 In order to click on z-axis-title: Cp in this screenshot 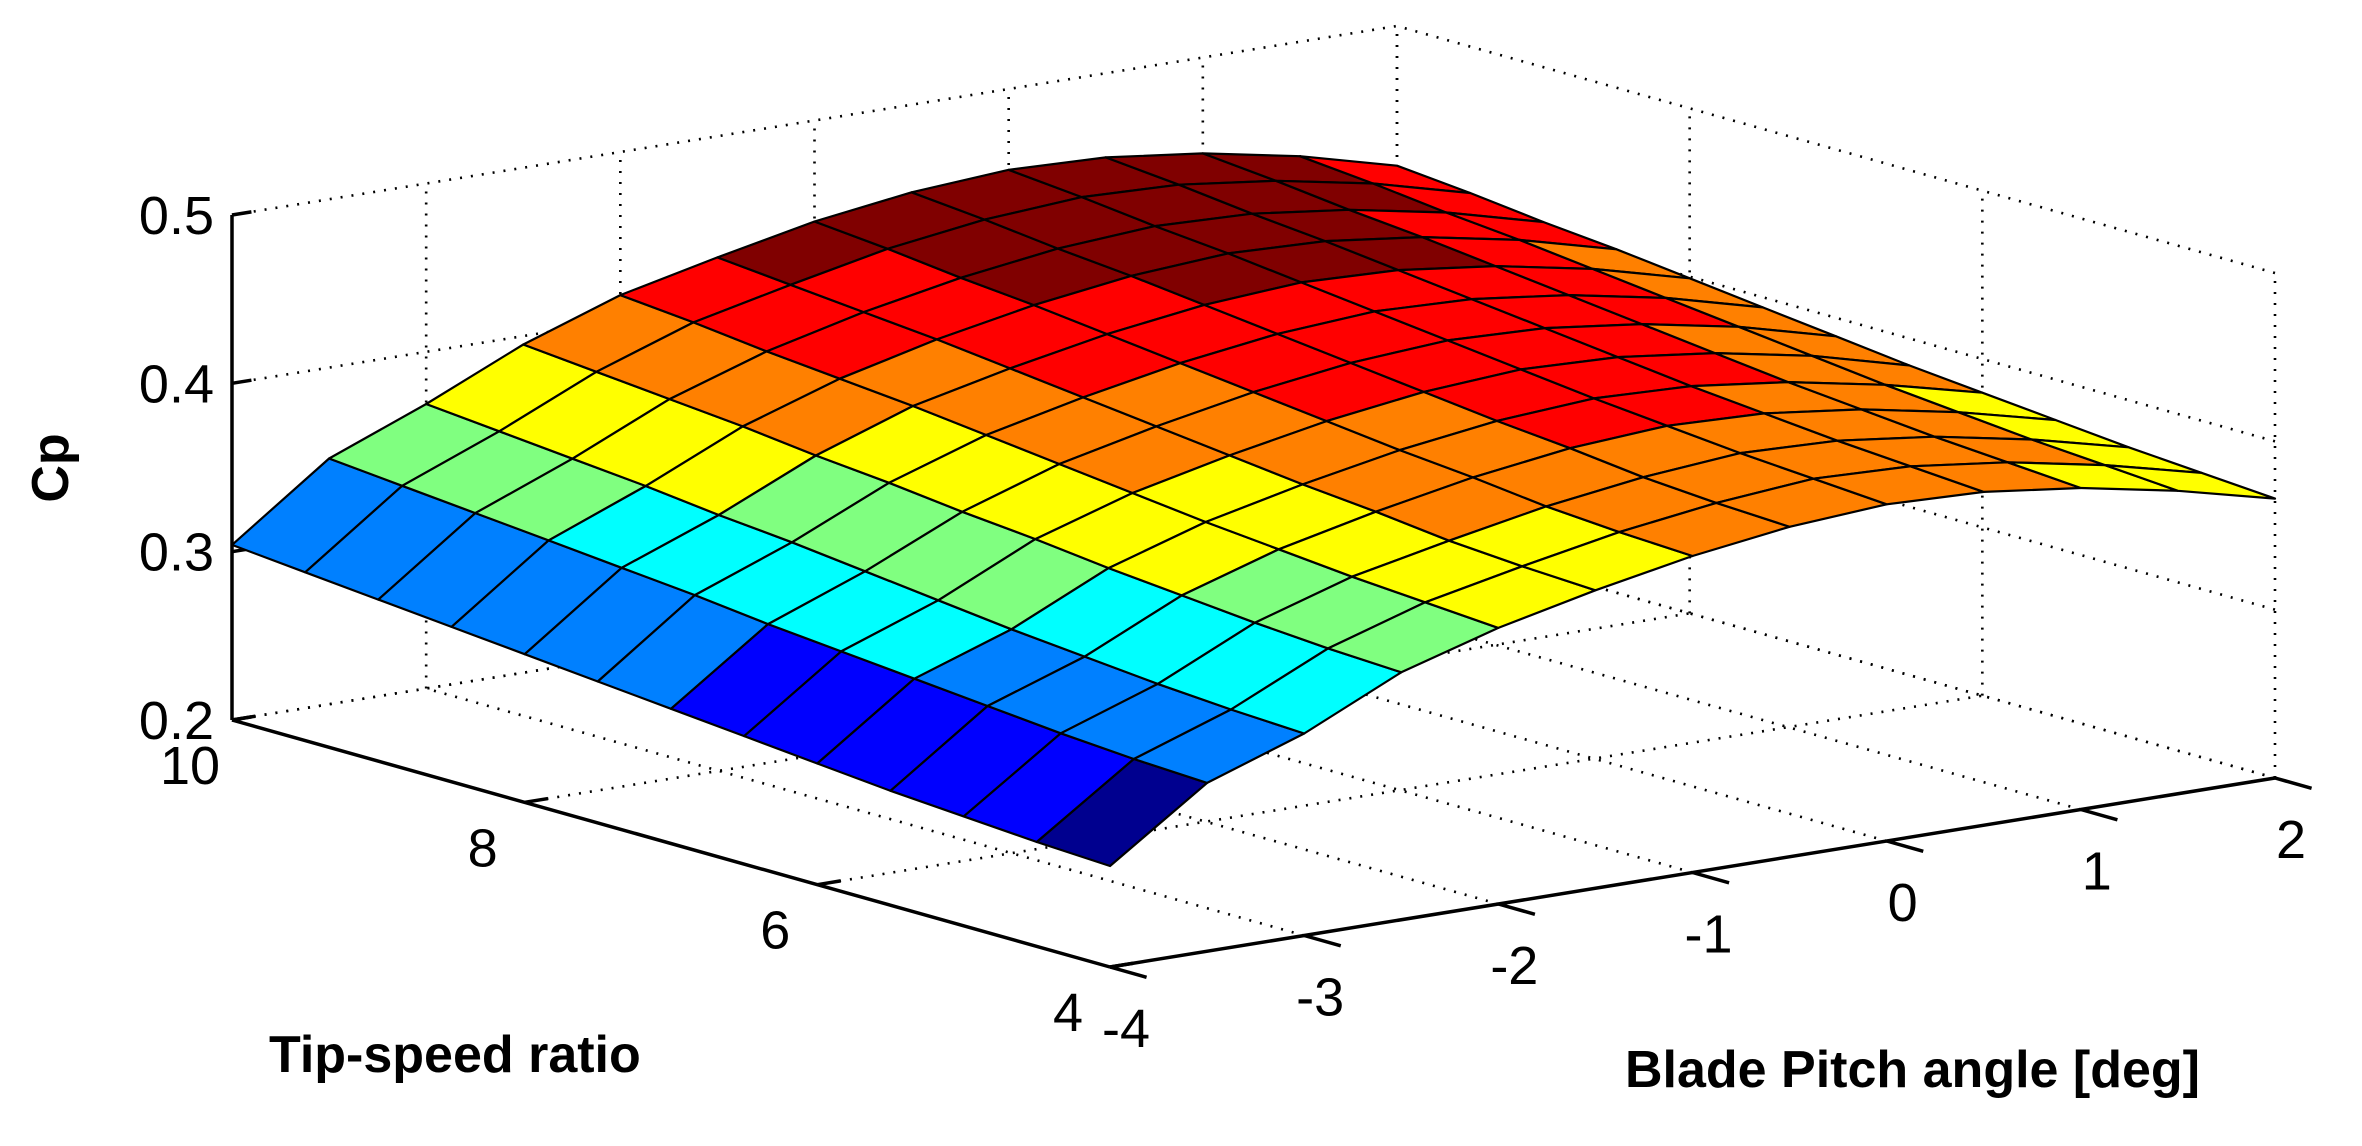, I will do `click(51, 467)`.